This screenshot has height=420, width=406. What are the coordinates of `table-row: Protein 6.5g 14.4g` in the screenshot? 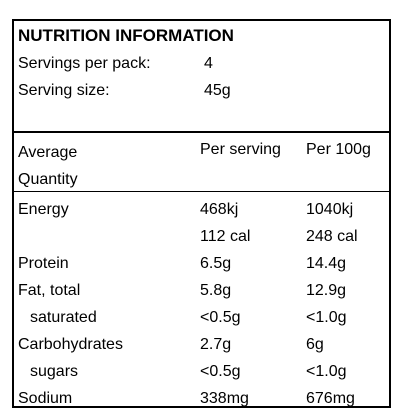 It's located at (201, 263).